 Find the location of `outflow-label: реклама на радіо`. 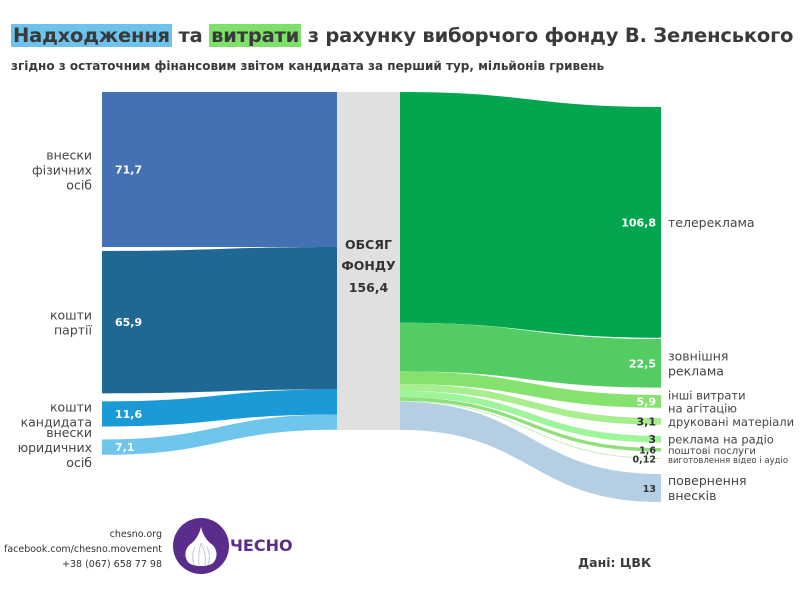

outflow-label: реклама на радіо is located at coordinates (721, 440).